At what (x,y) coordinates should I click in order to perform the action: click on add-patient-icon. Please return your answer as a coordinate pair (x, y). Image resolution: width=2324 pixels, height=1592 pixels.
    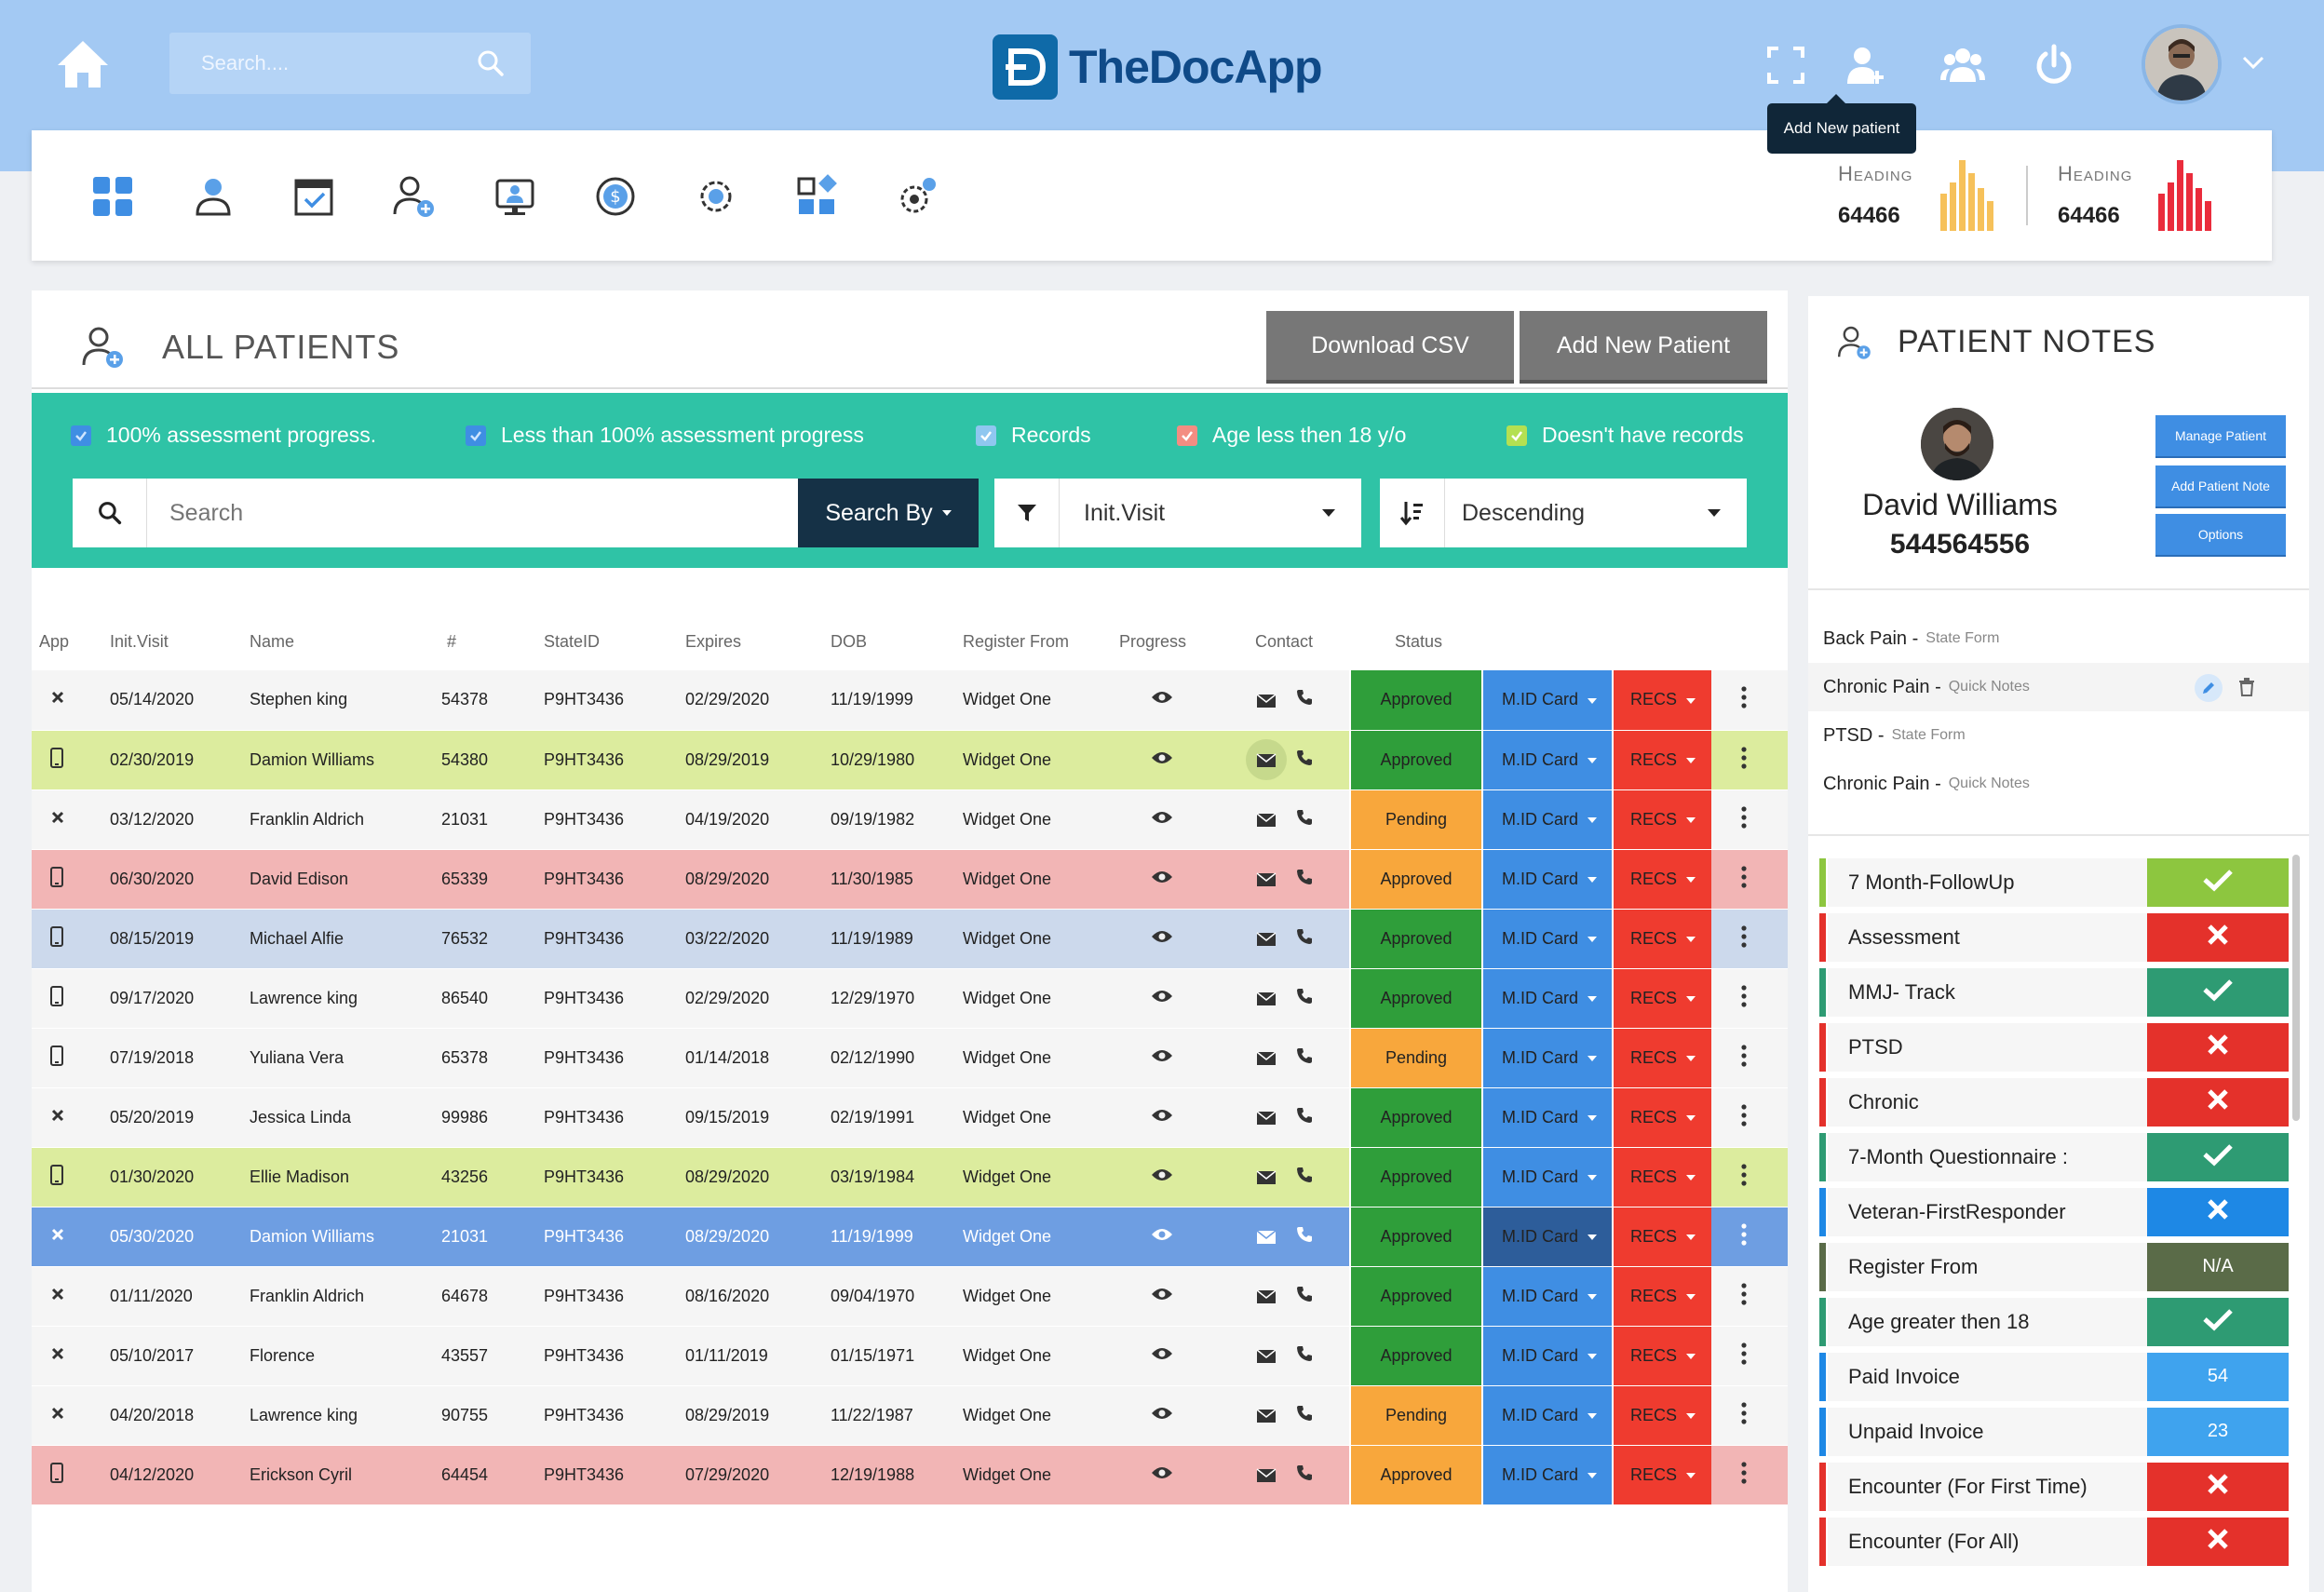
    Looking at the image, I should click on (1866, 65).